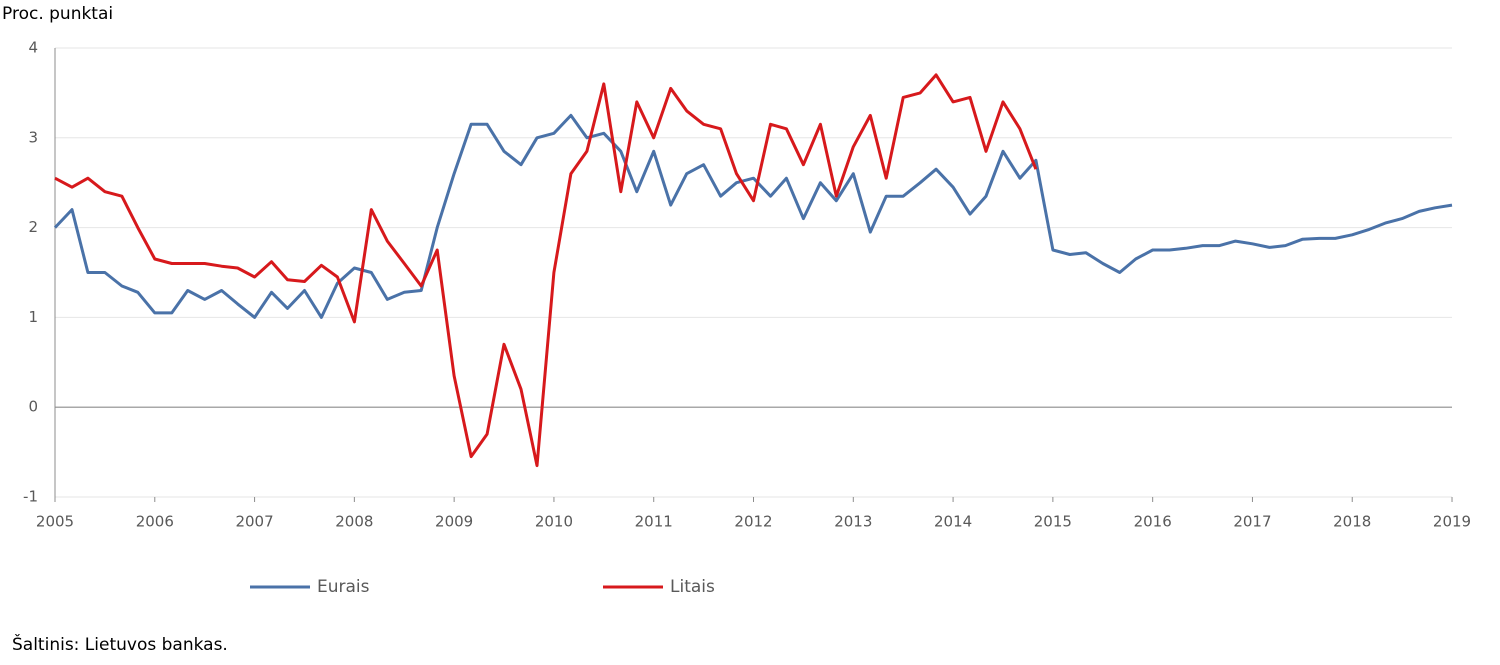 The image size is (1500, 665). Describe the element at coordinates (343, 587) in the screenshot. I see `legend-label: Eurais` at that location.